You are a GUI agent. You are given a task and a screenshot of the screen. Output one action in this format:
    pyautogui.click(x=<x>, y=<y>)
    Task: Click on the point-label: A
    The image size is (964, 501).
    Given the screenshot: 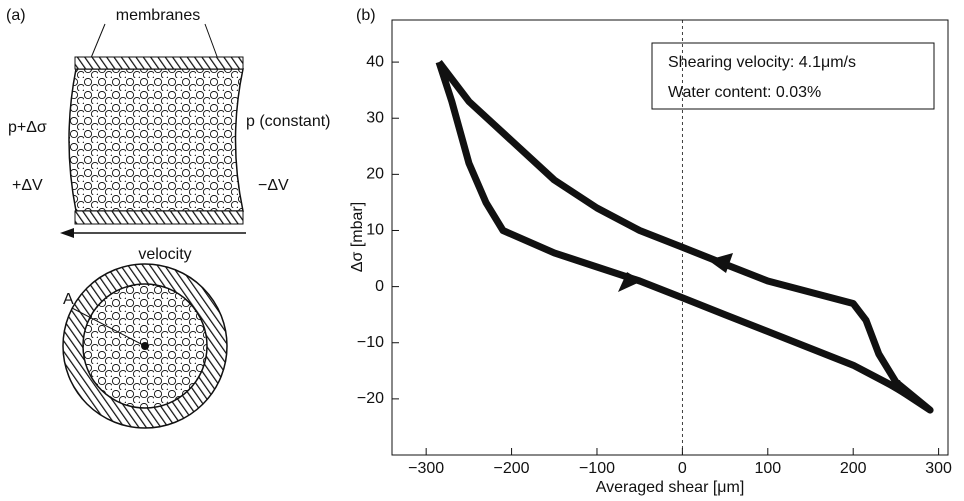 What is the action you would take?
    pyautogui.click(x=68, y=299)
    